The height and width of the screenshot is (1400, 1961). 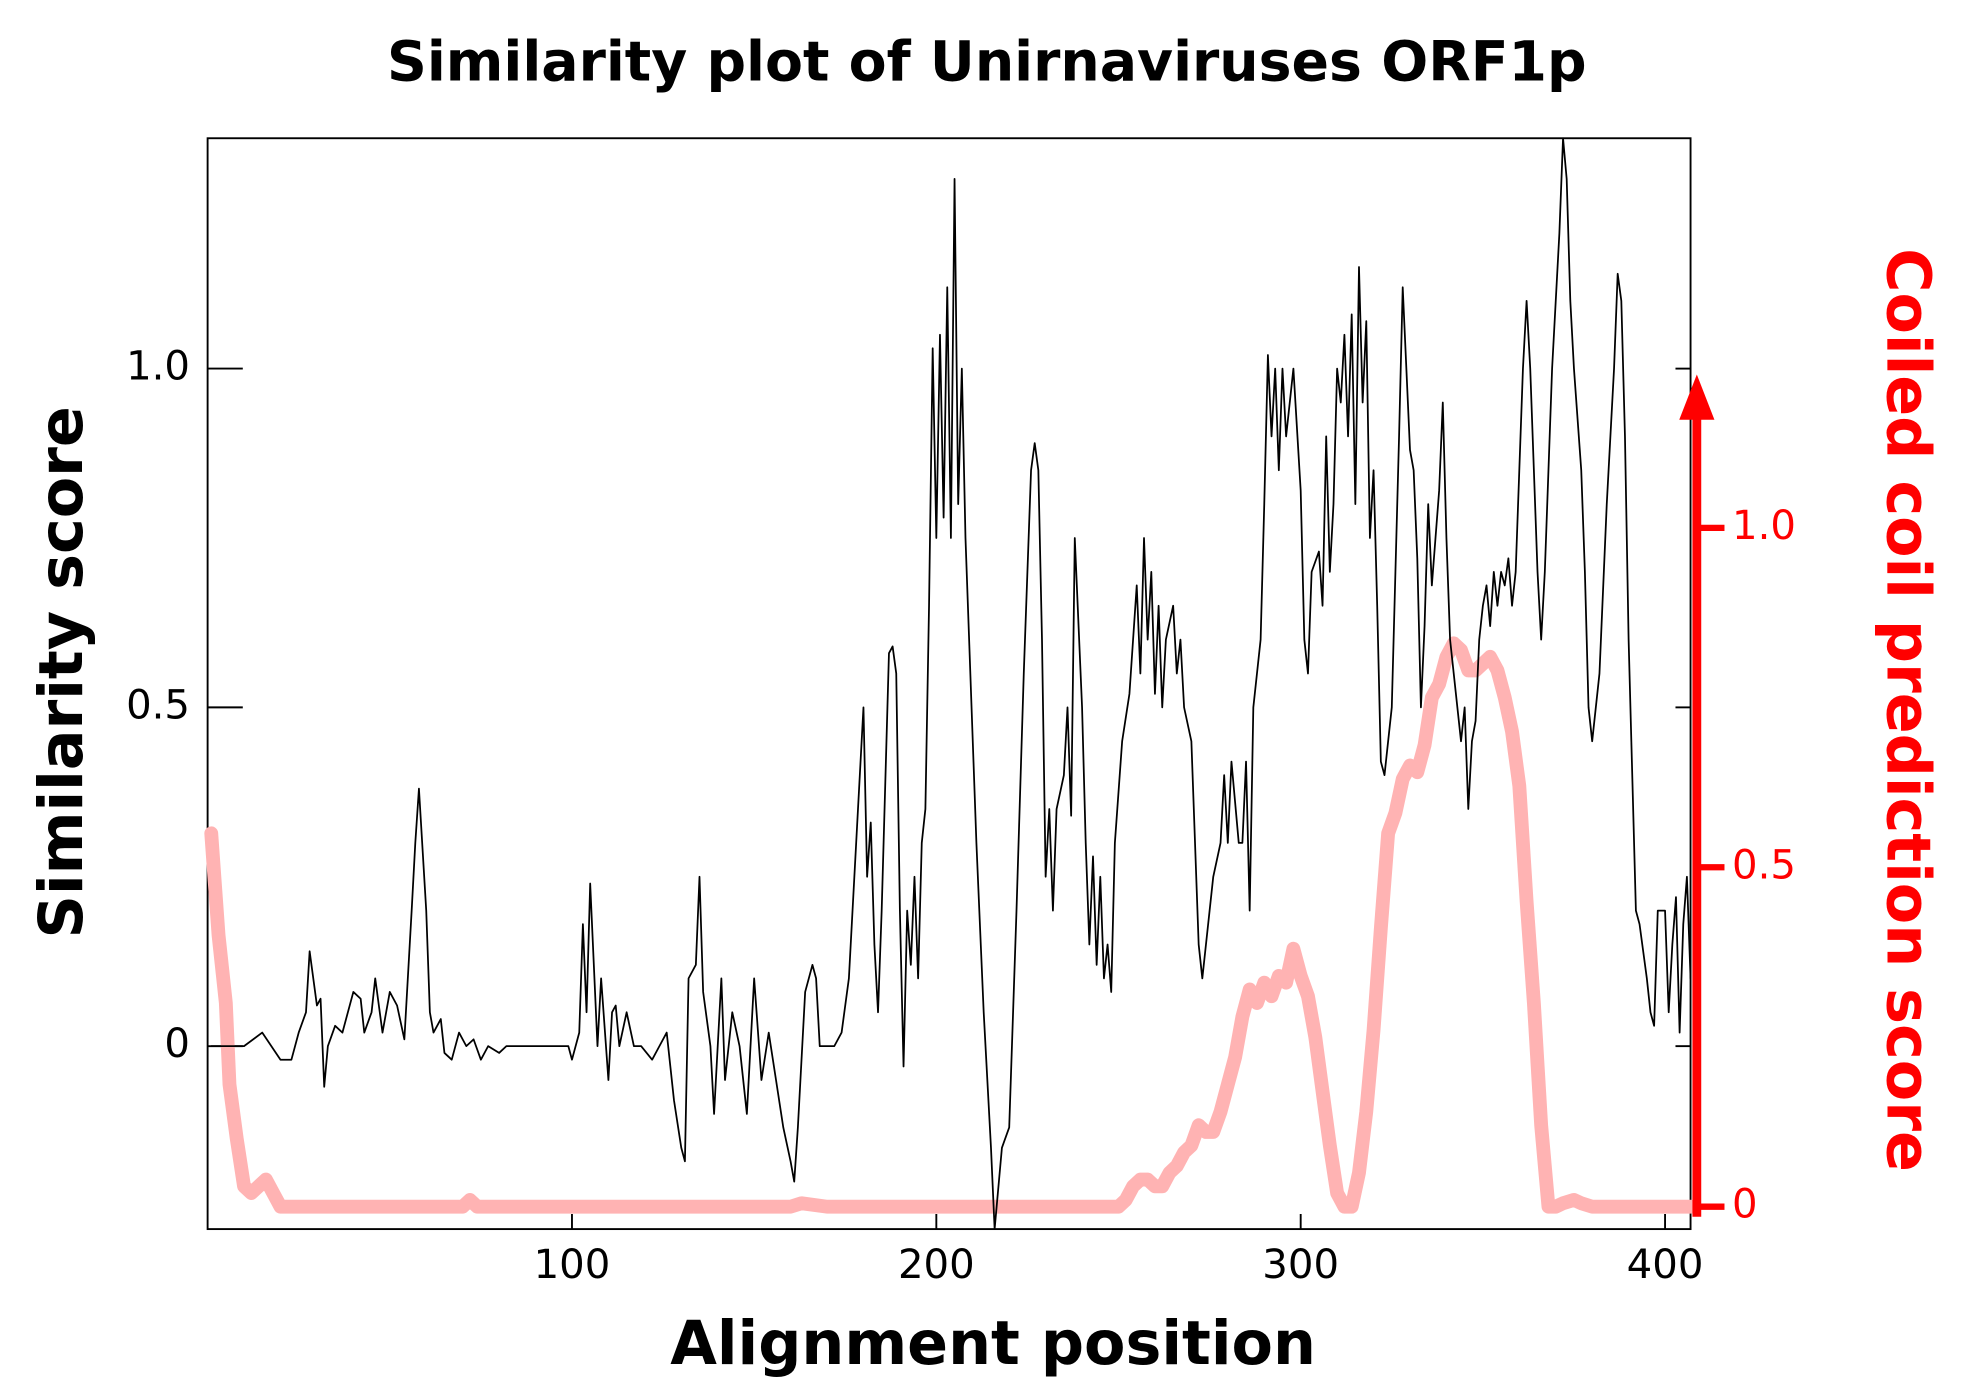 What do you see at coordinates (1665, 1265) in the screenshot?
I see `x-tick-label: 400` at bounding box center [1665, 1265].